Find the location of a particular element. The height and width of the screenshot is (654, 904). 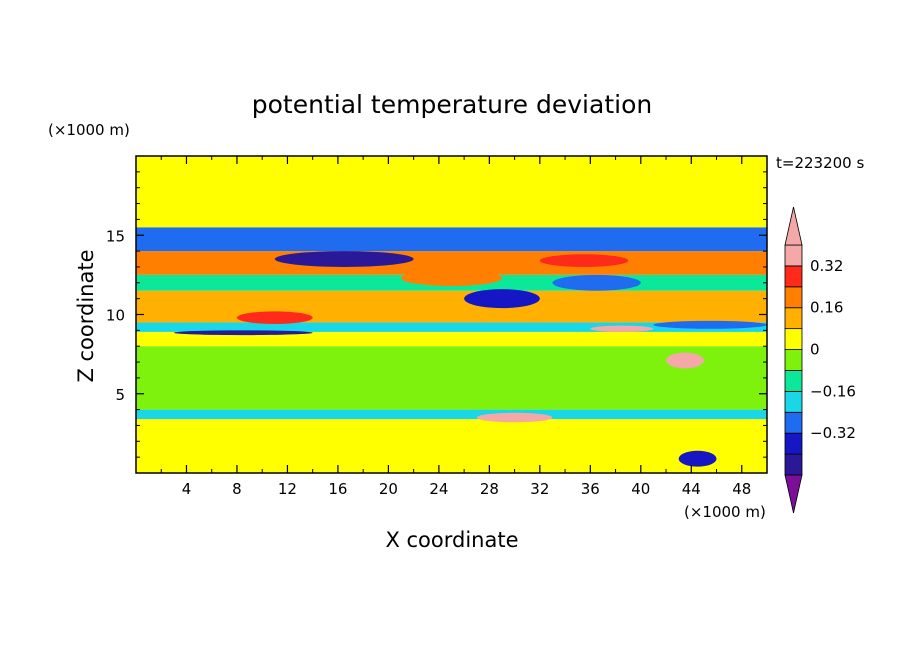

x-tick-label: 36 is located at coordinates (590, 489).